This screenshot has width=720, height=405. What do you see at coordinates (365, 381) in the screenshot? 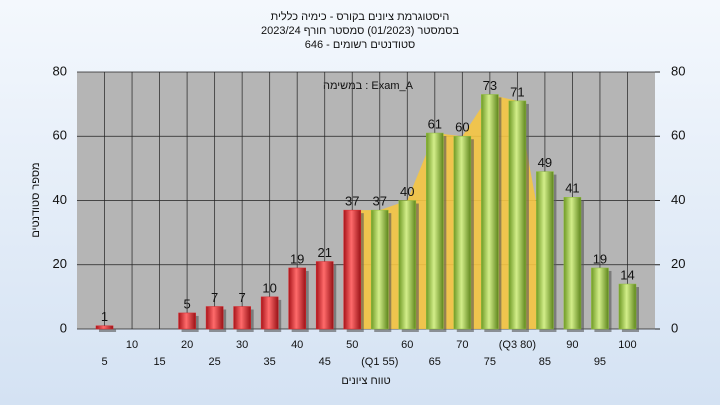
I see `x-axis-label: טווח ציונים` at bounding box center [365, 381].